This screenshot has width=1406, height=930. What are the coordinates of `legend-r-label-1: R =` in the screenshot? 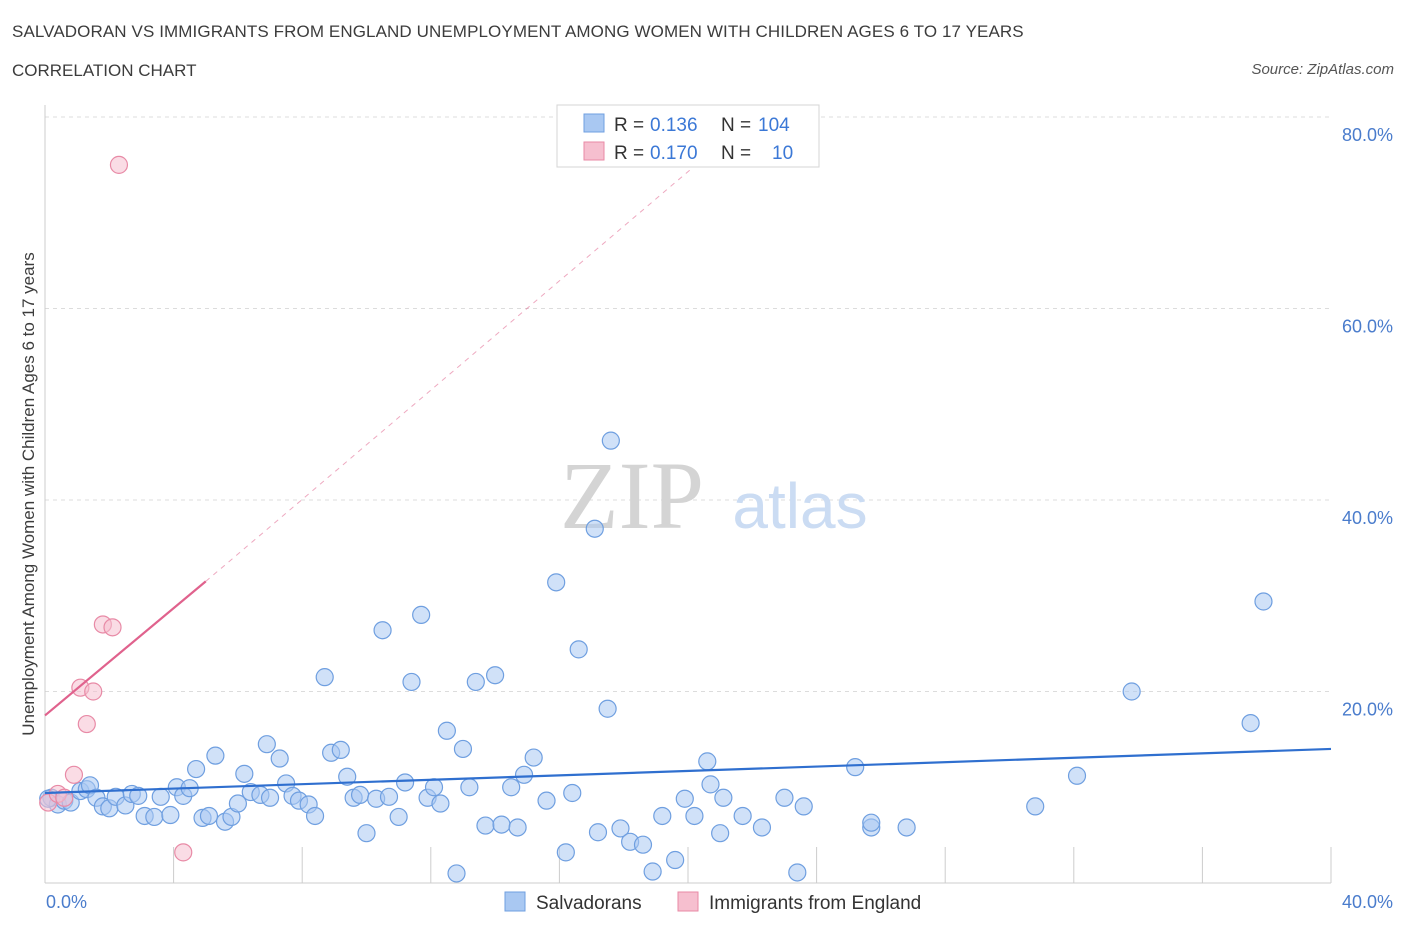 It's located at (629, 125).